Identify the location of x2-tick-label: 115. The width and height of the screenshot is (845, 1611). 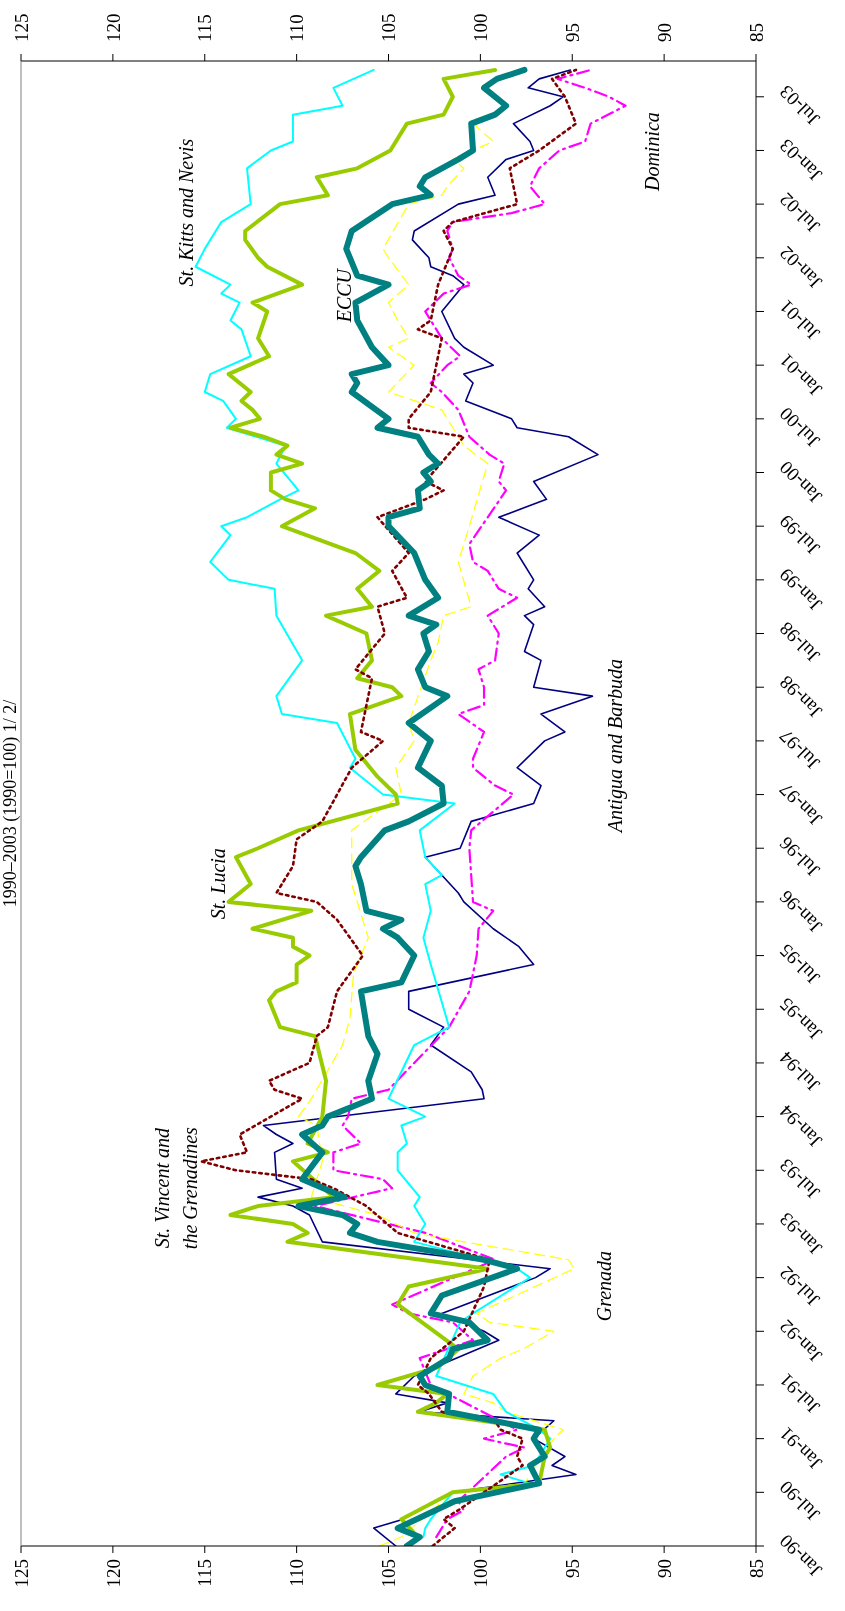
(205, 28).